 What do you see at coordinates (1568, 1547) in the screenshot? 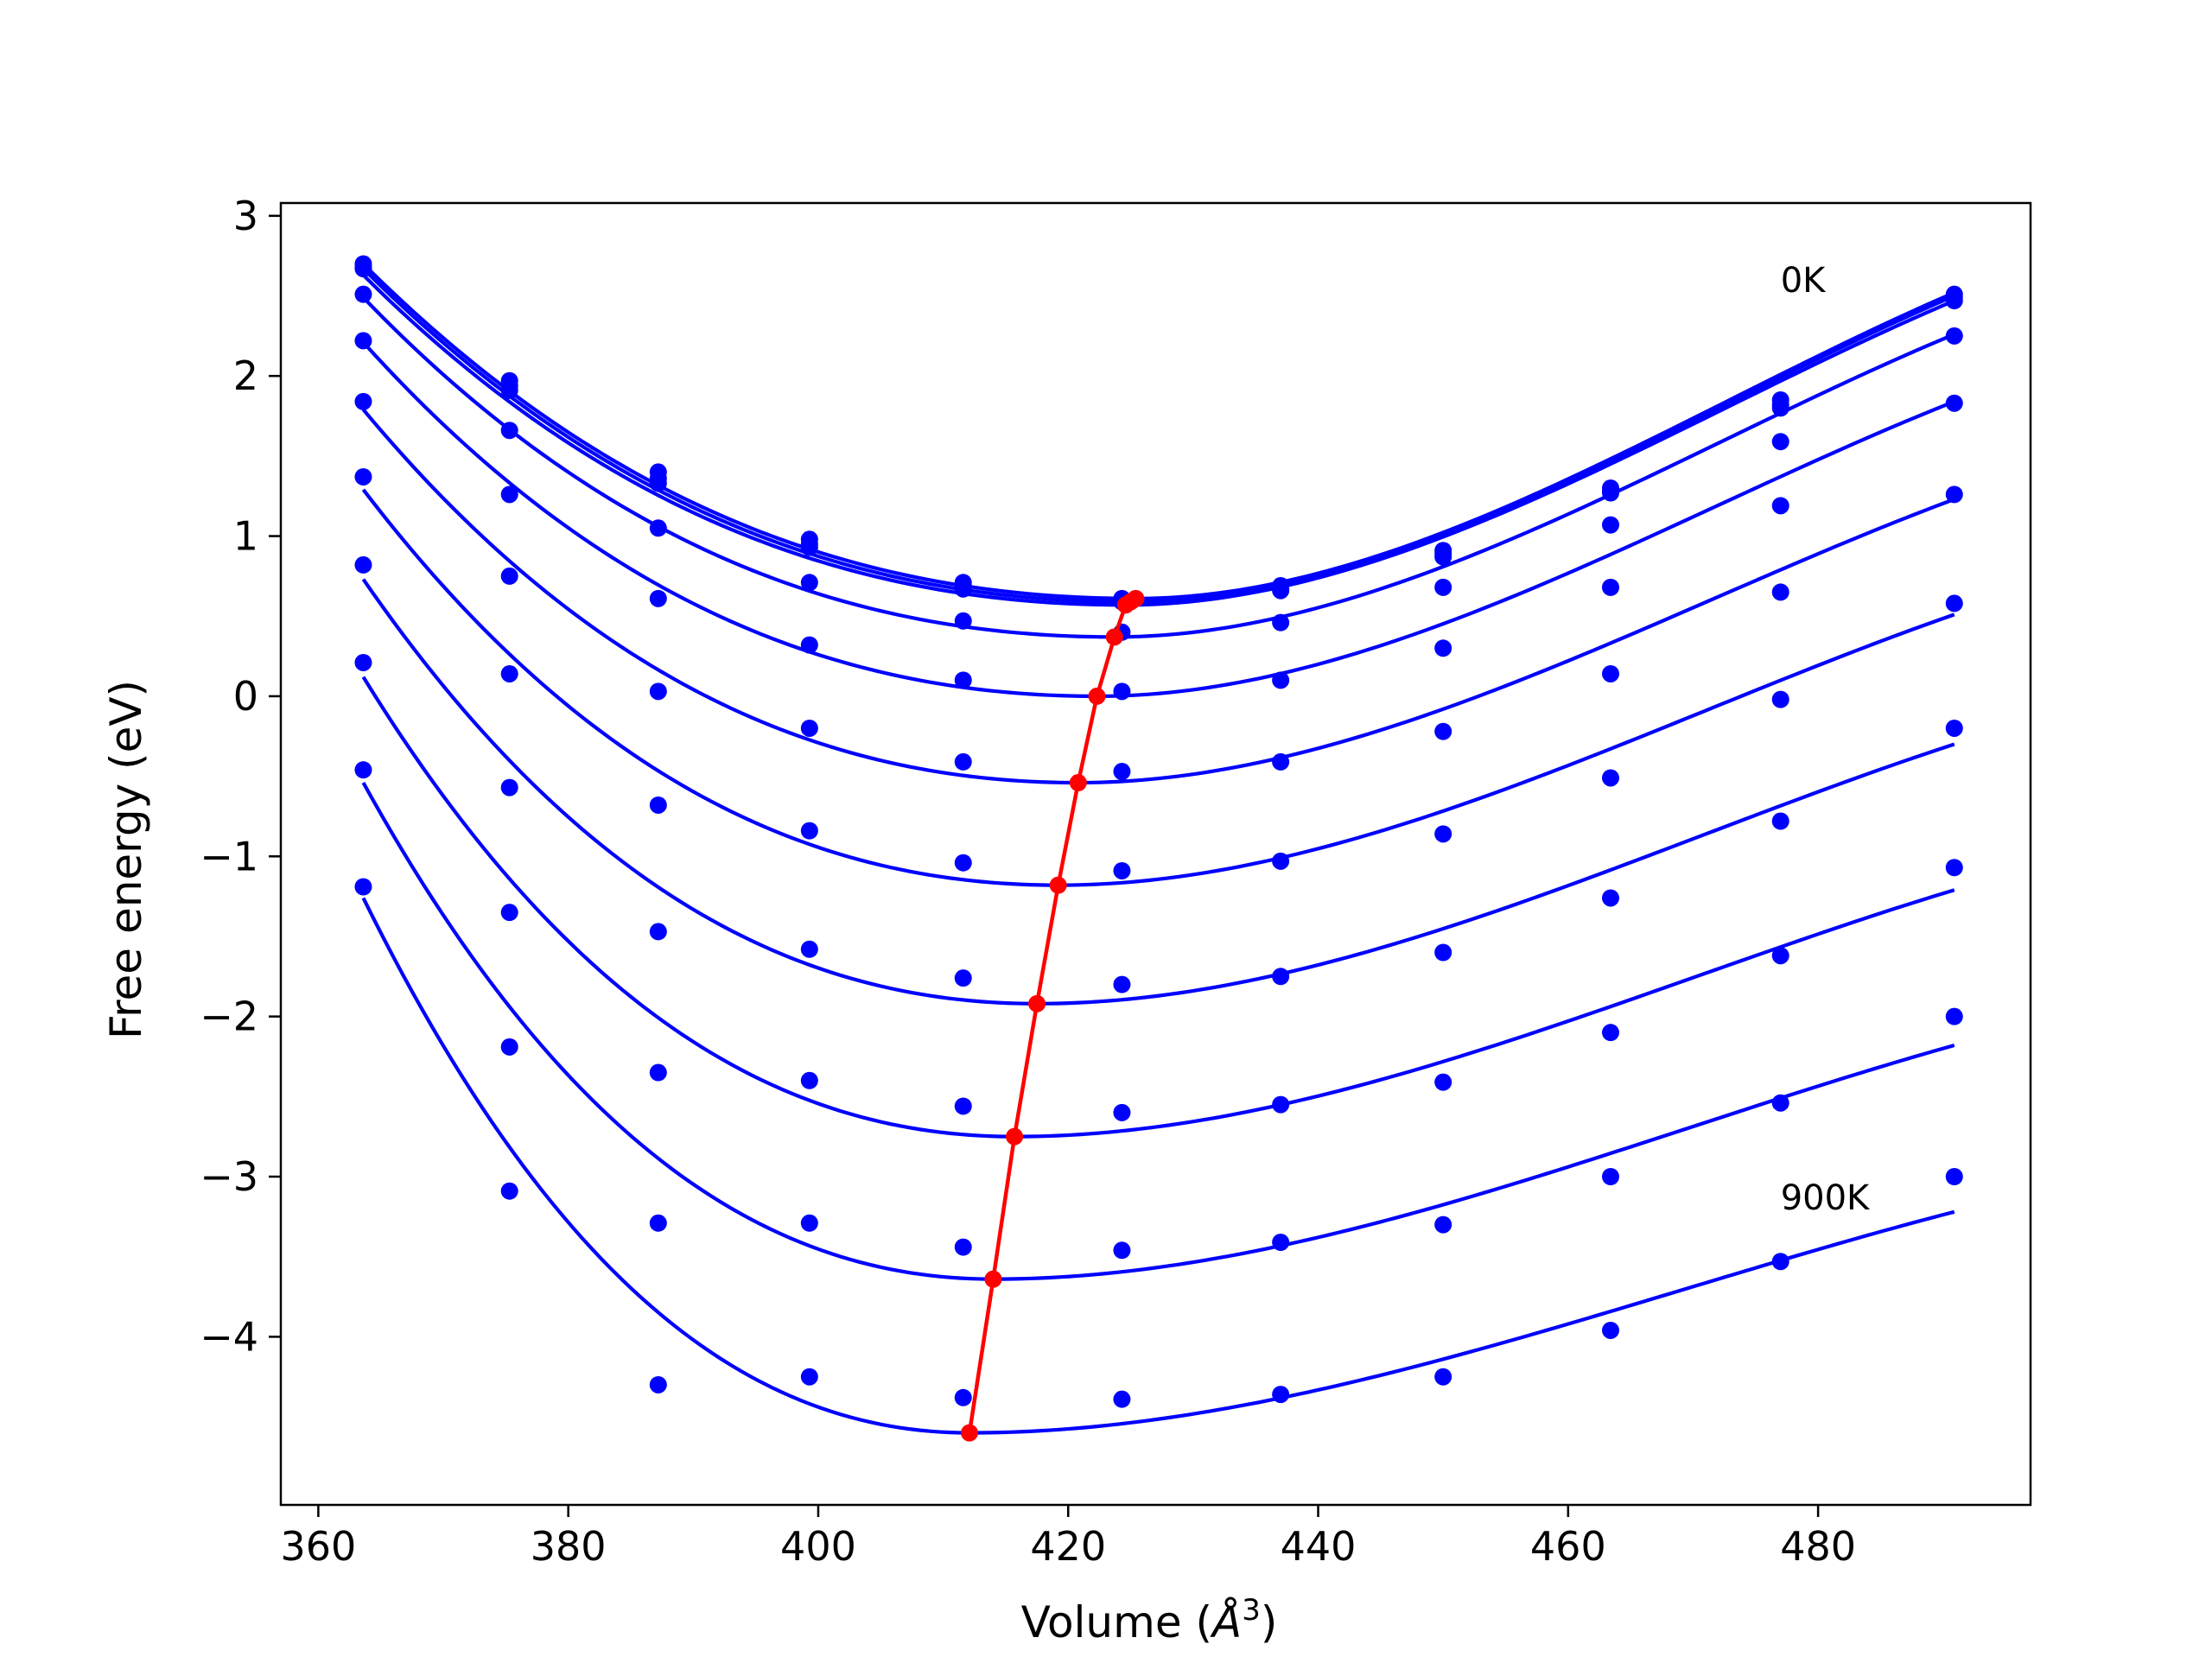
I see `x-tick-label: 460` at bounding box center [1568, 1547].